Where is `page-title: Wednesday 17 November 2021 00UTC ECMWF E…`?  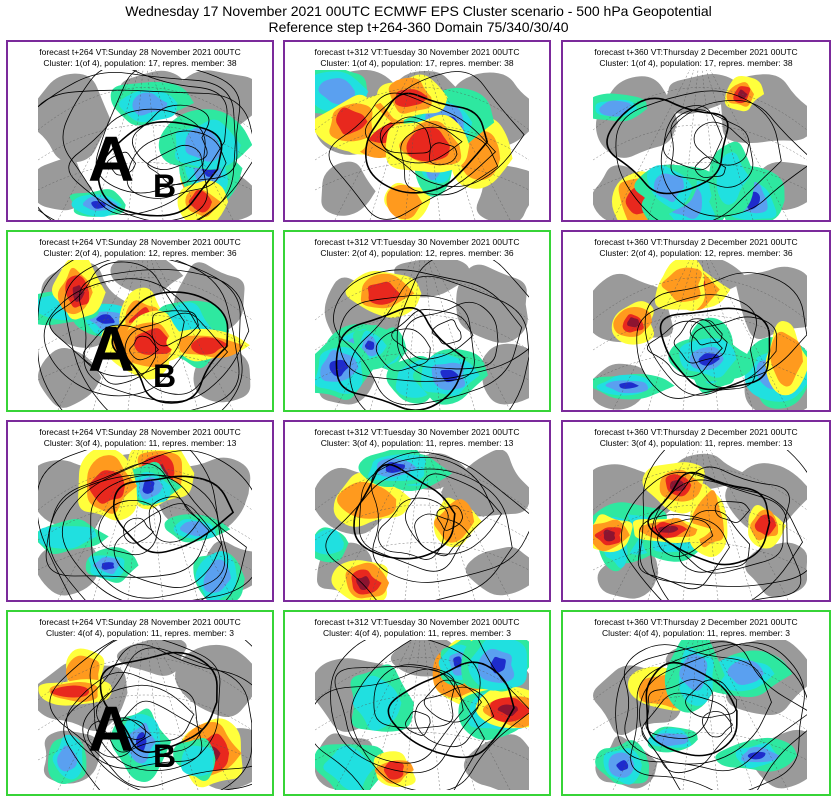
page-title: Wednesday 17 November 2021 00UTC ECMWF E… is located at coordinates (418, 11).